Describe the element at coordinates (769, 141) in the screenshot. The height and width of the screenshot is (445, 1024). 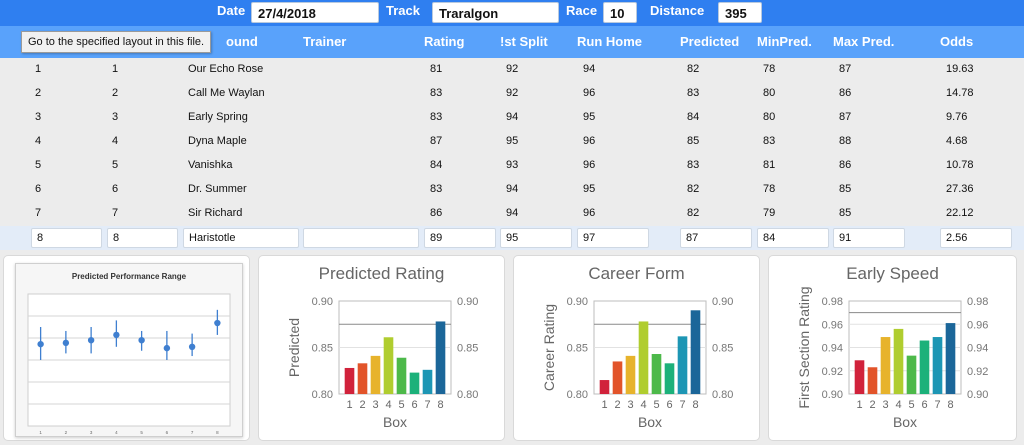
I see `min-pred-value: 83` at that location.